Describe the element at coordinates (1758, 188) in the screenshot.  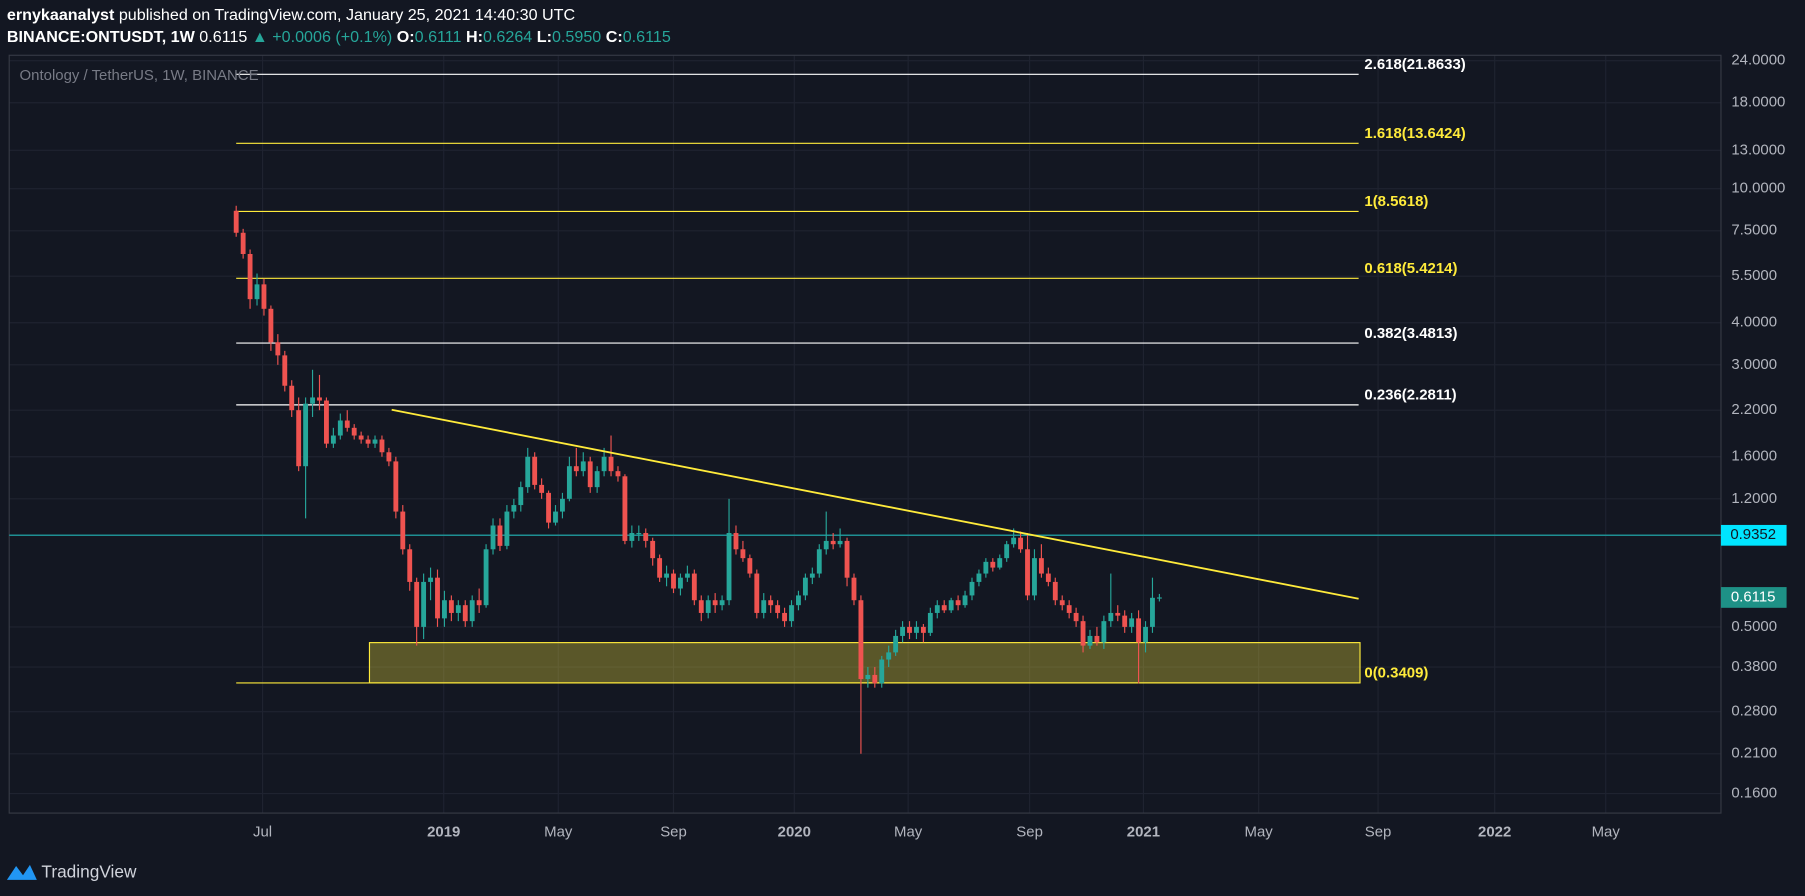
I see `y-tick-label: 10.0000` at that location.